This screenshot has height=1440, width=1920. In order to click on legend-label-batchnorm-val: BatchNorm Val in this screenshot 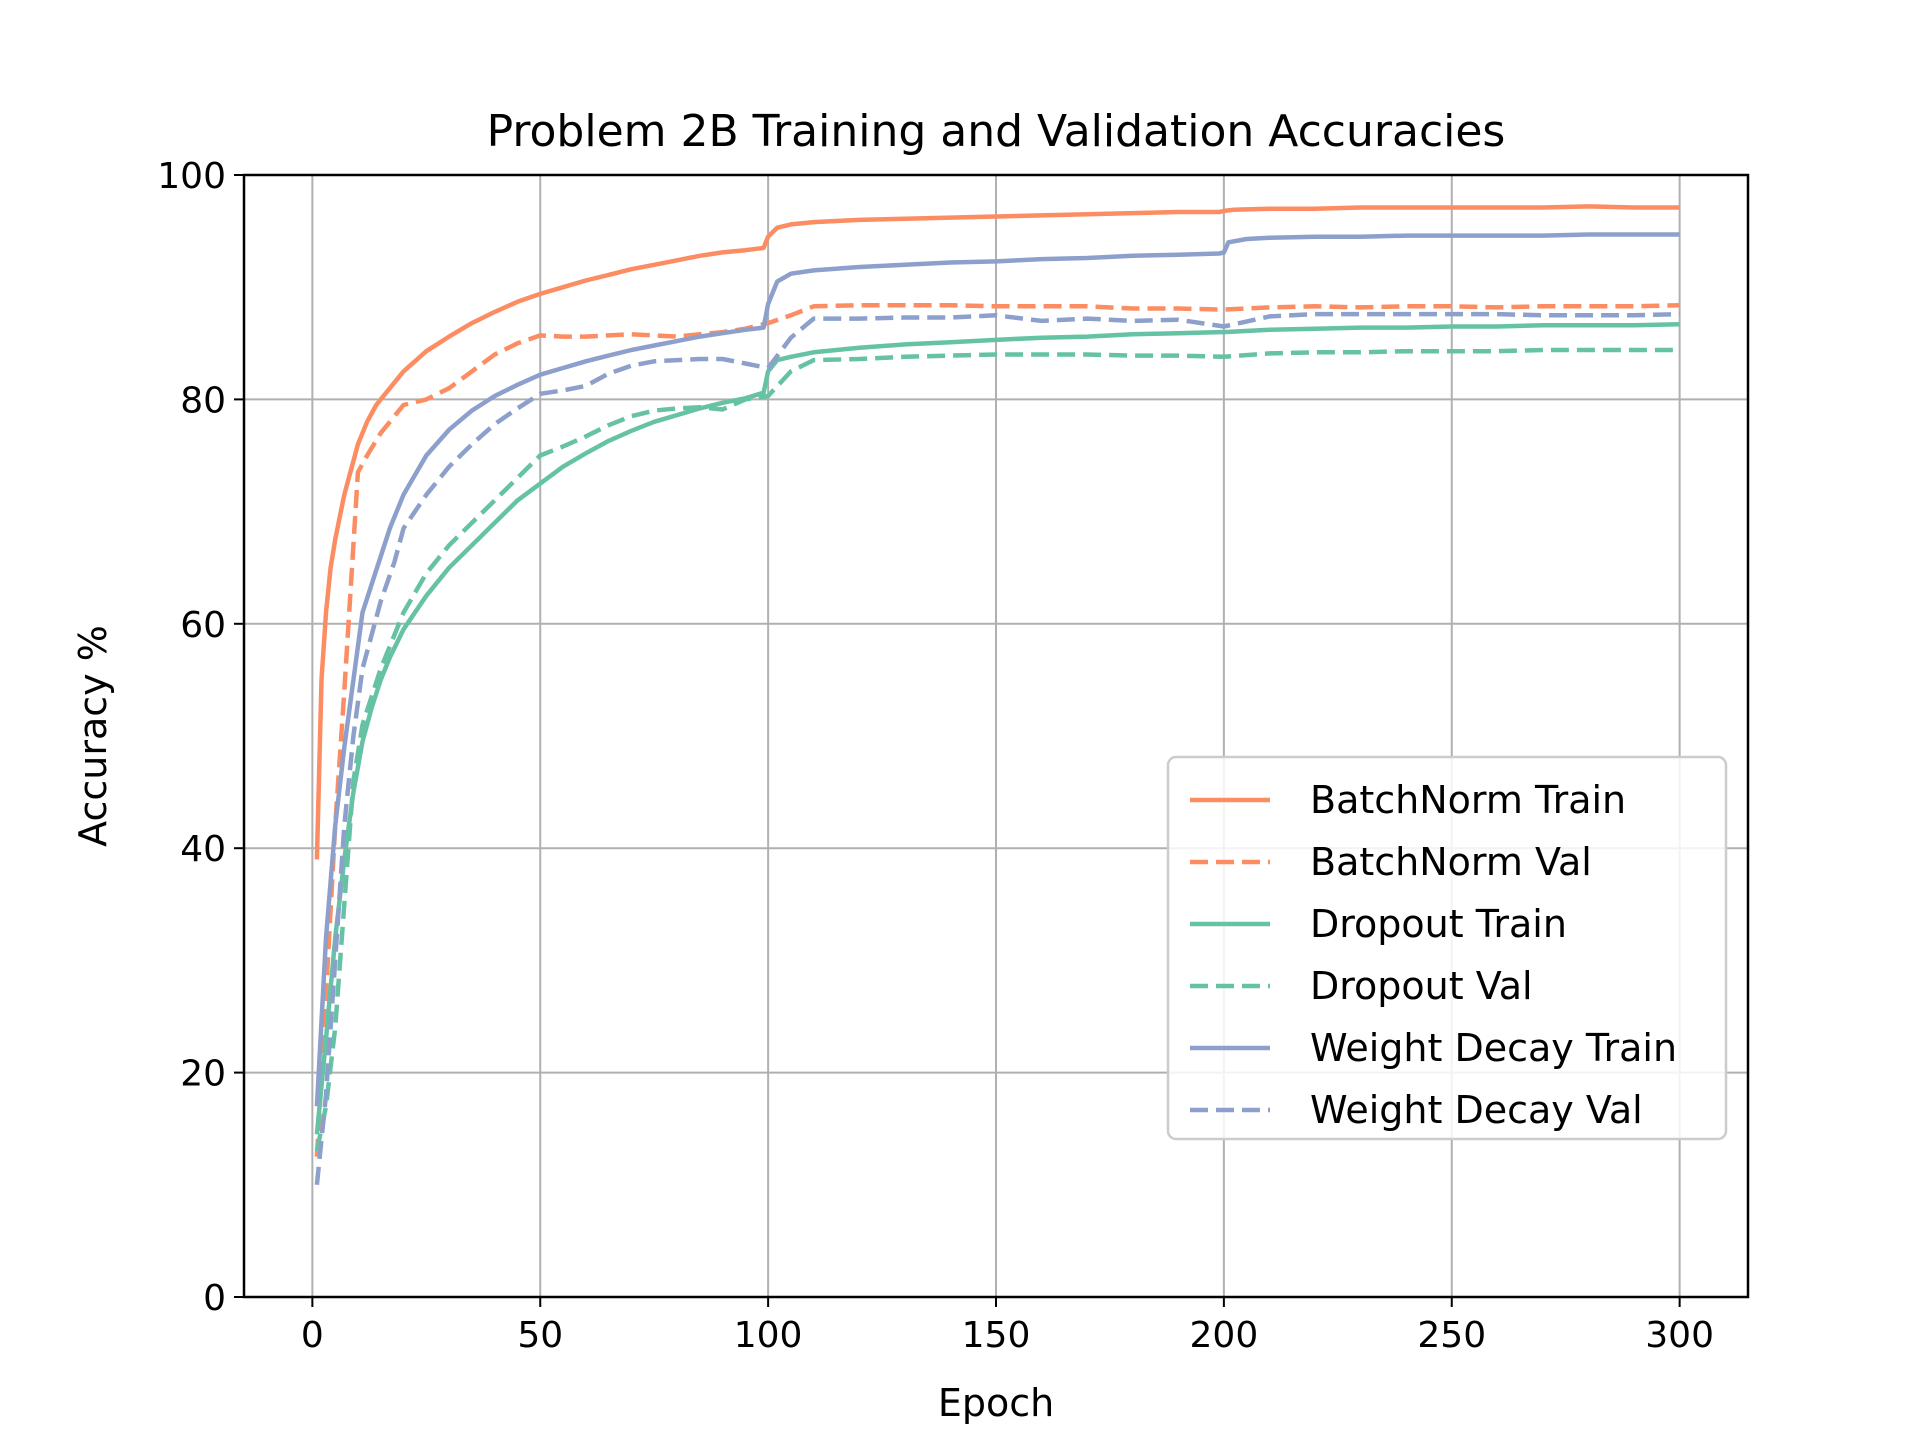, I will do `click(1451, 862)`.